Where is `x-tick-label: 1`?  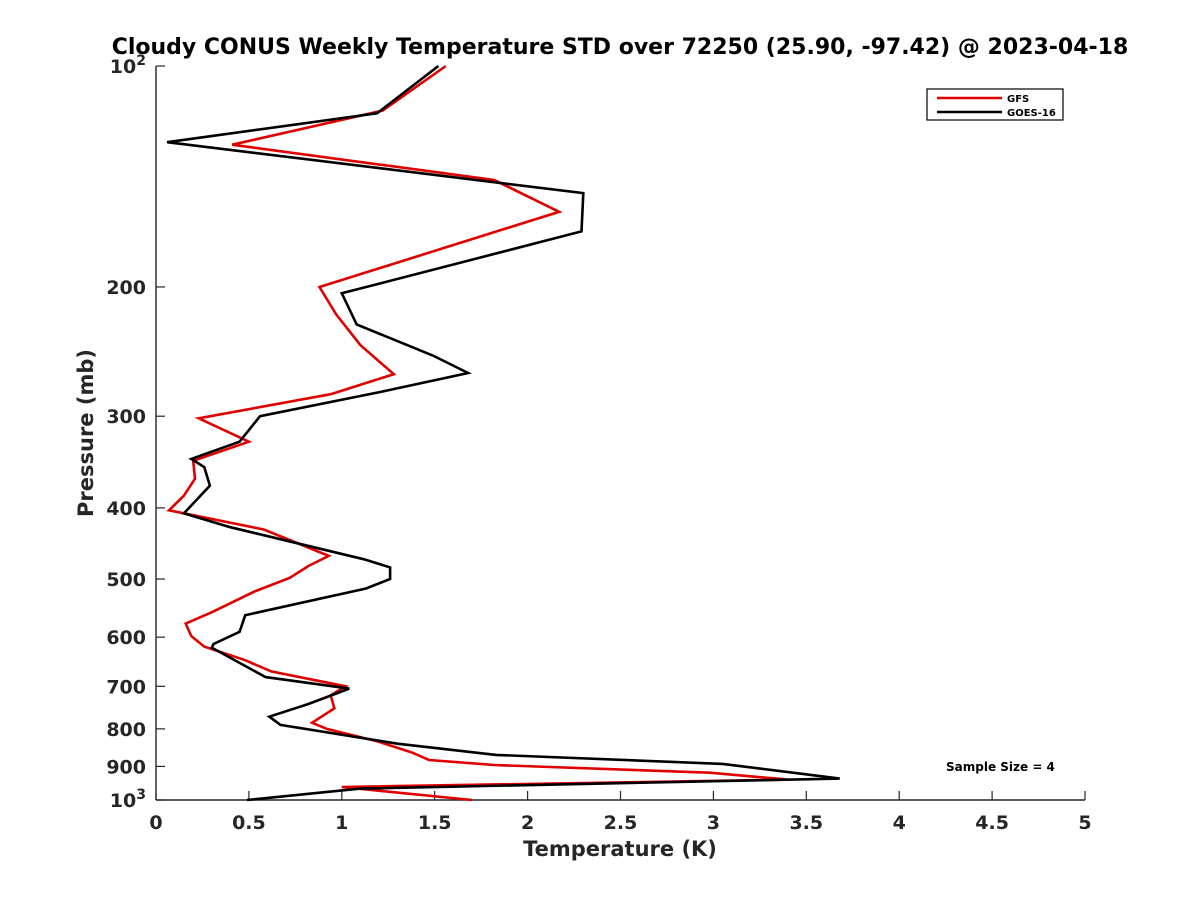 x-tick-label: 1 is located at coordinates (341, 823).